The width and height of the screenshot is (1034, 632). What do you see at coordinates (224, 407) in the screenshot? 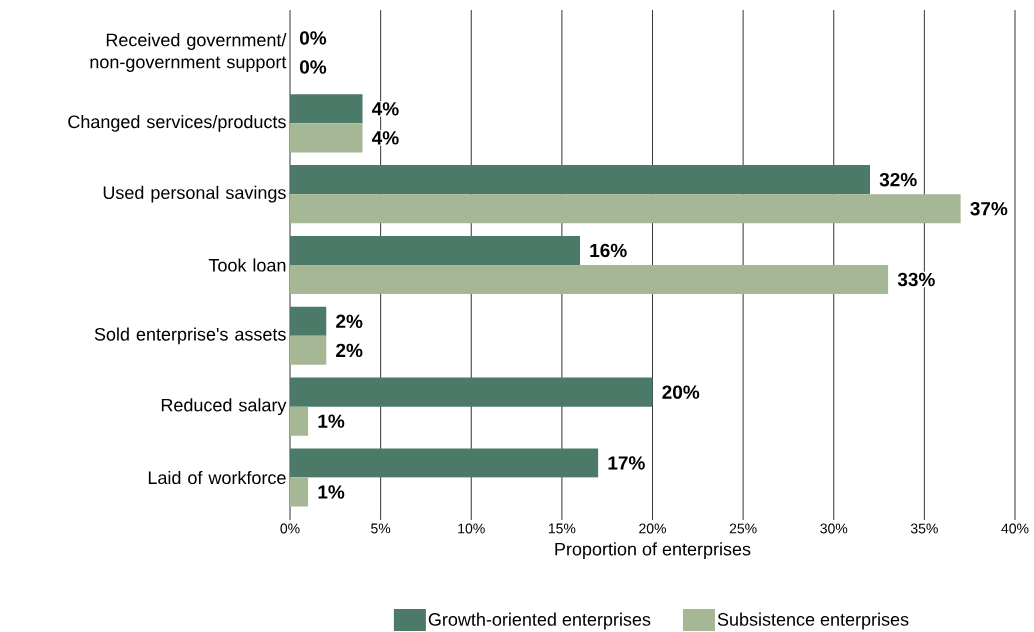
I see `y-tick-label: Reduced salary` at bounding box center [224, 407].